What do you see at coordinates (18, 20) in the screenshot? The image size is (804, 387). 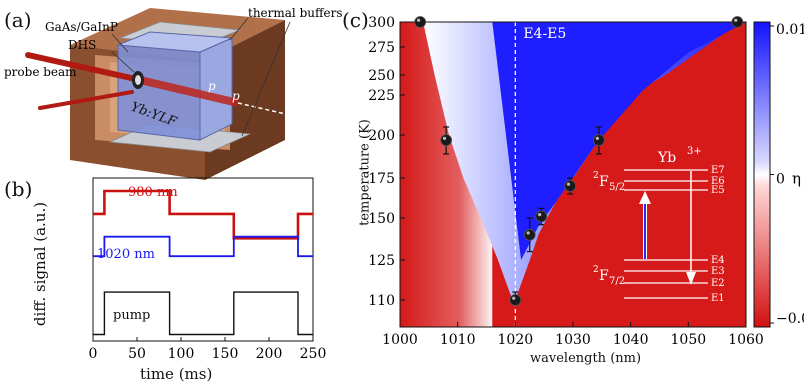 I see `panel-a-label: (a)` at bounding box center [18, 20].